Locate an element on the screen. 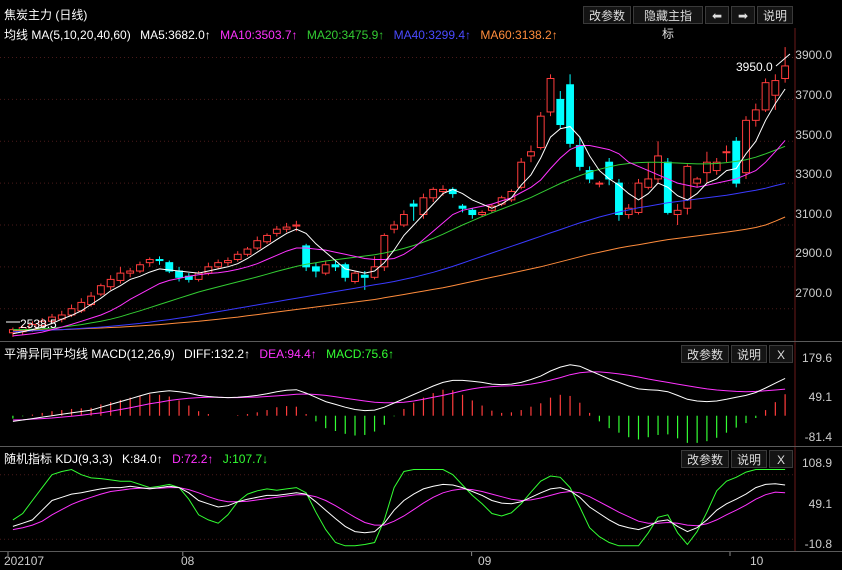 The image size is (842, 570). macd-params-button: 改参数 is located at coordinates (705, 354).